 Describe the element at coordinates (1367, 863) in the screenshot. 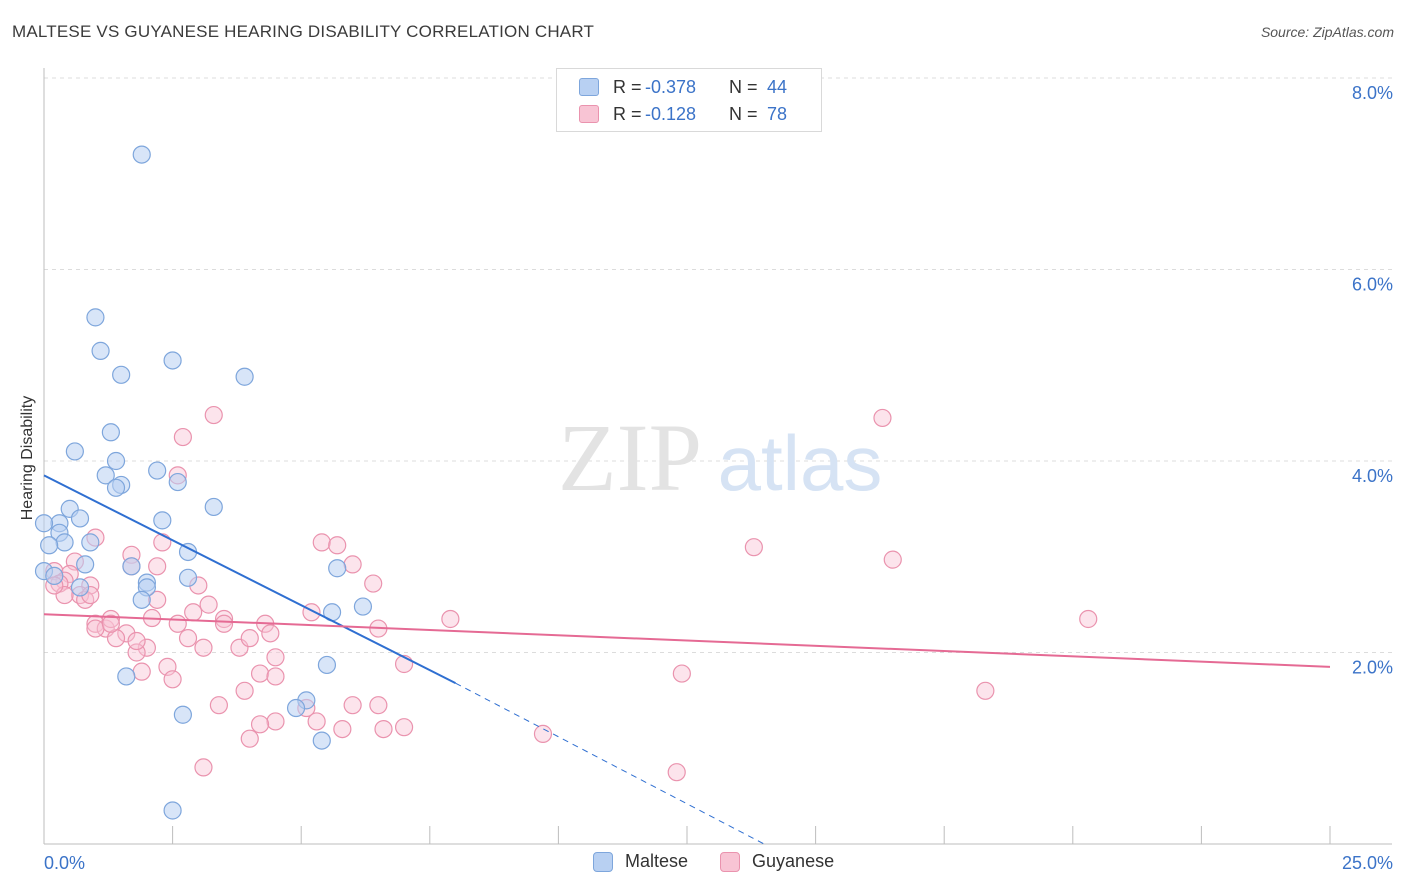

I see `x-tick-label: 25.0%` at that location.